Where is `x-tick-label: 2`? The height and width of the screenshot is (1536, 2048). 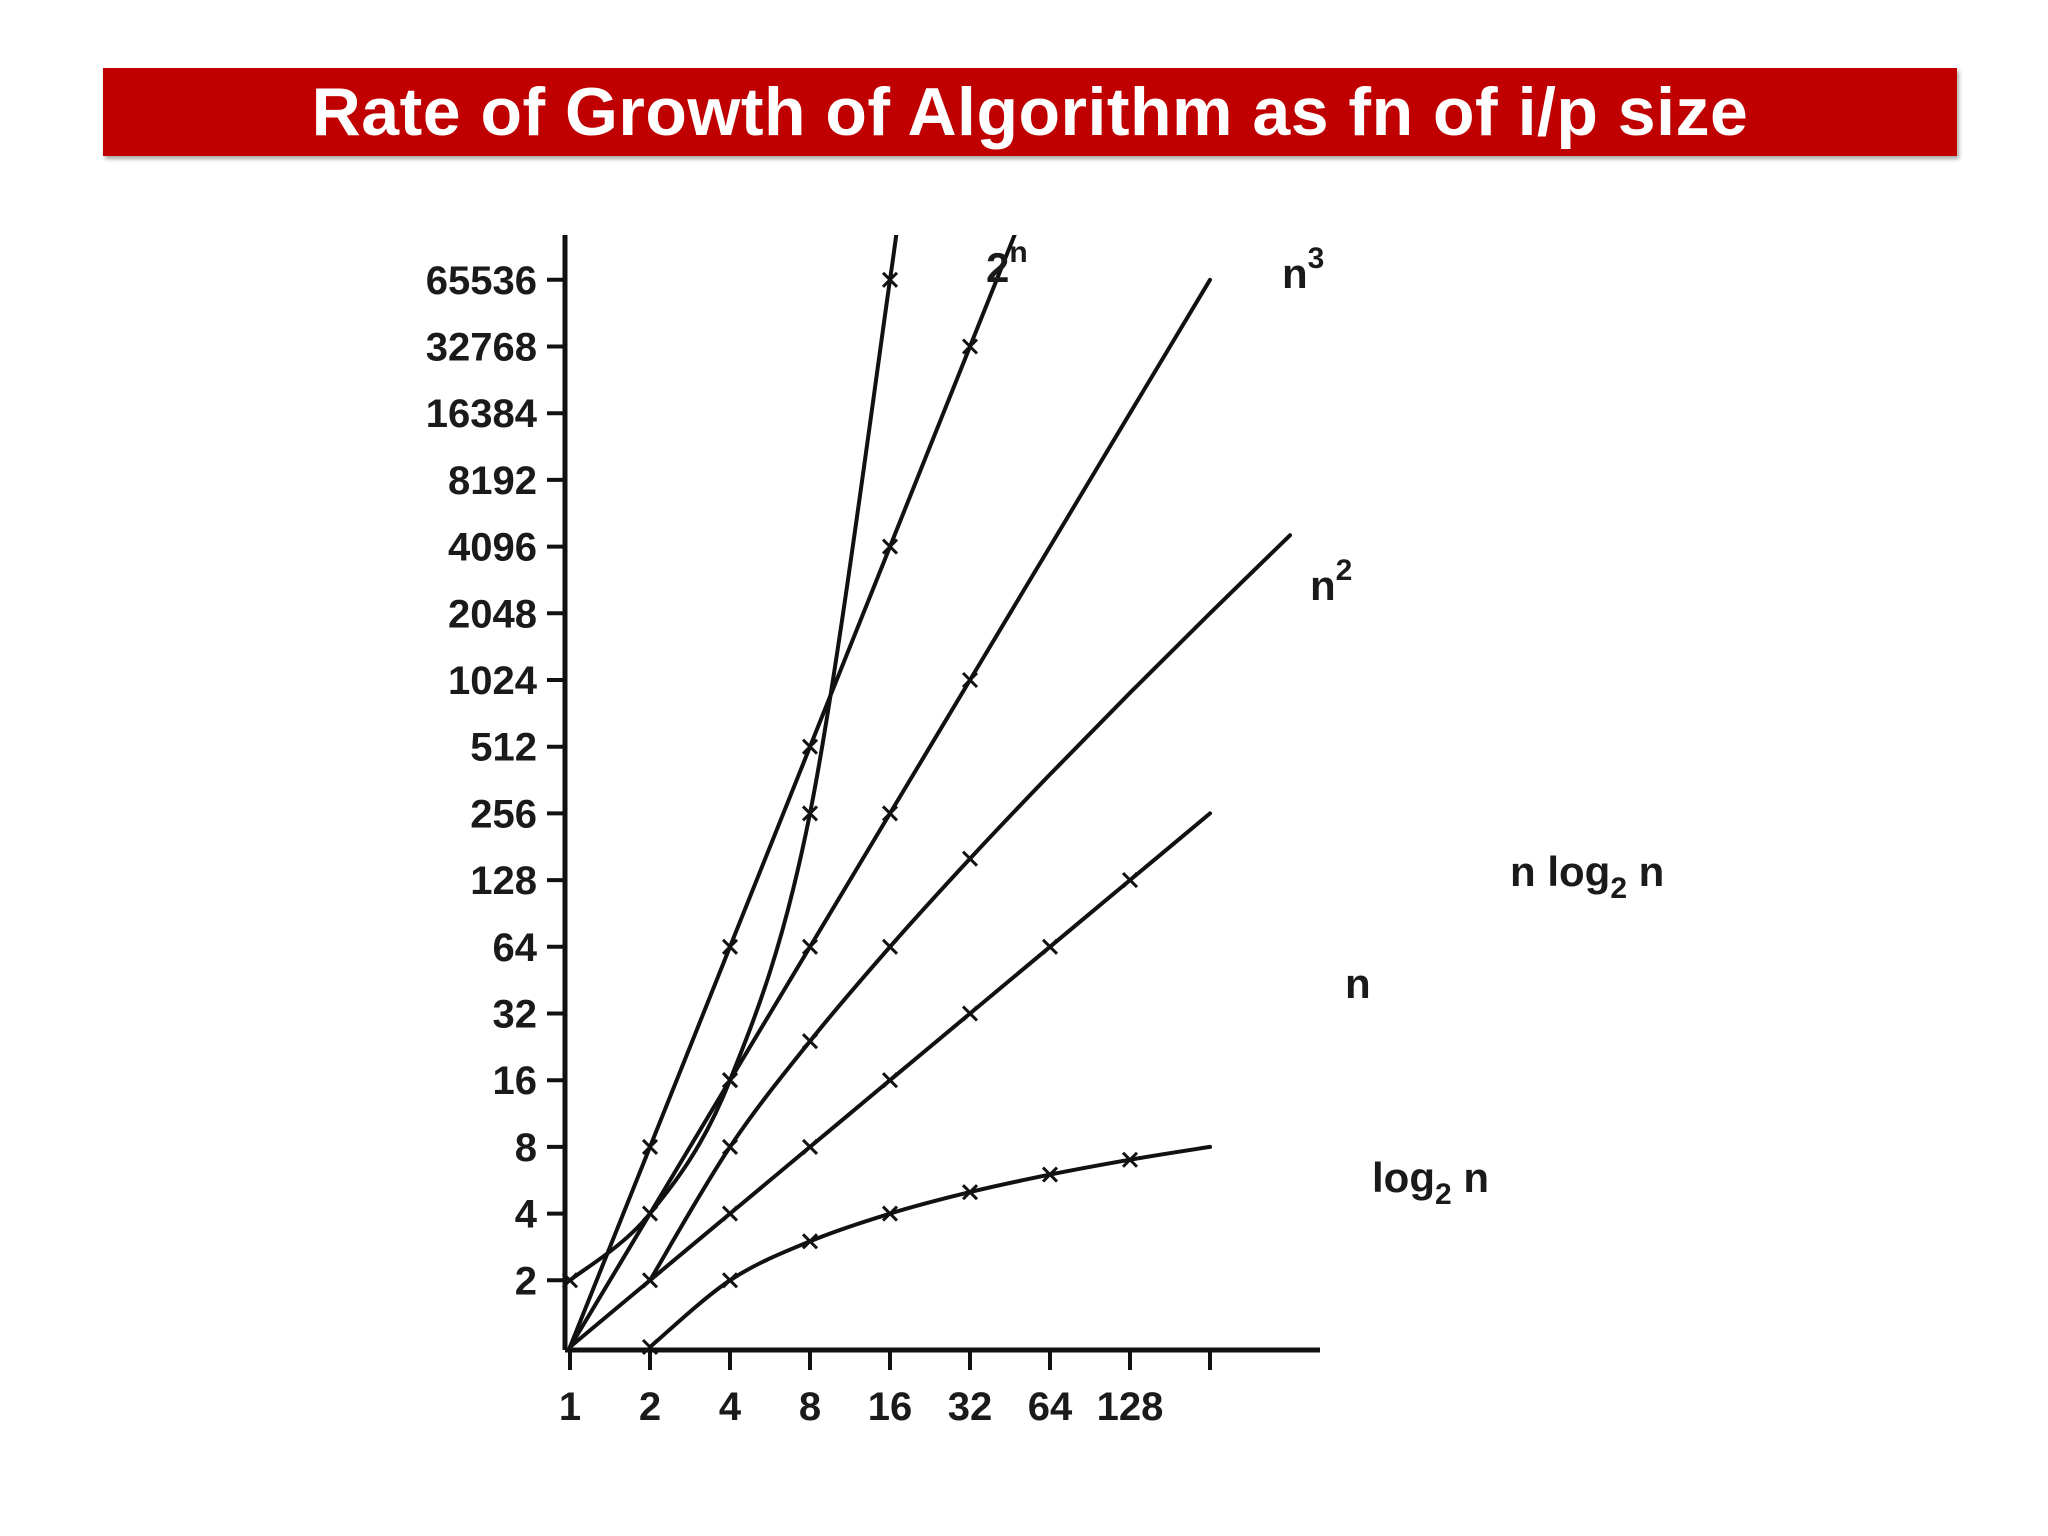
x-tick-label: 2 is located at coordinates (650, 1407).